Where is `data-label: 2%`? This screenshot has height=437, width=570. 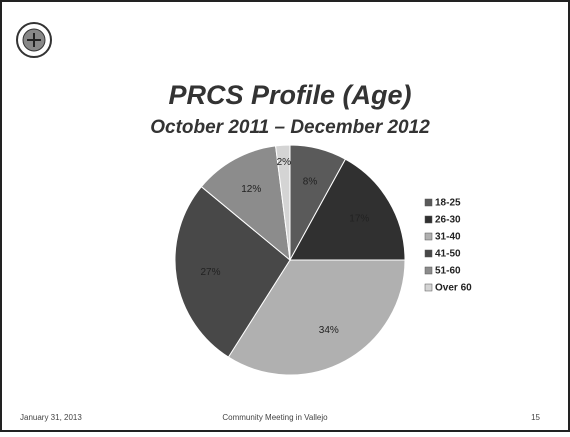 data-label: 2% is located at coordinates (284, 162).